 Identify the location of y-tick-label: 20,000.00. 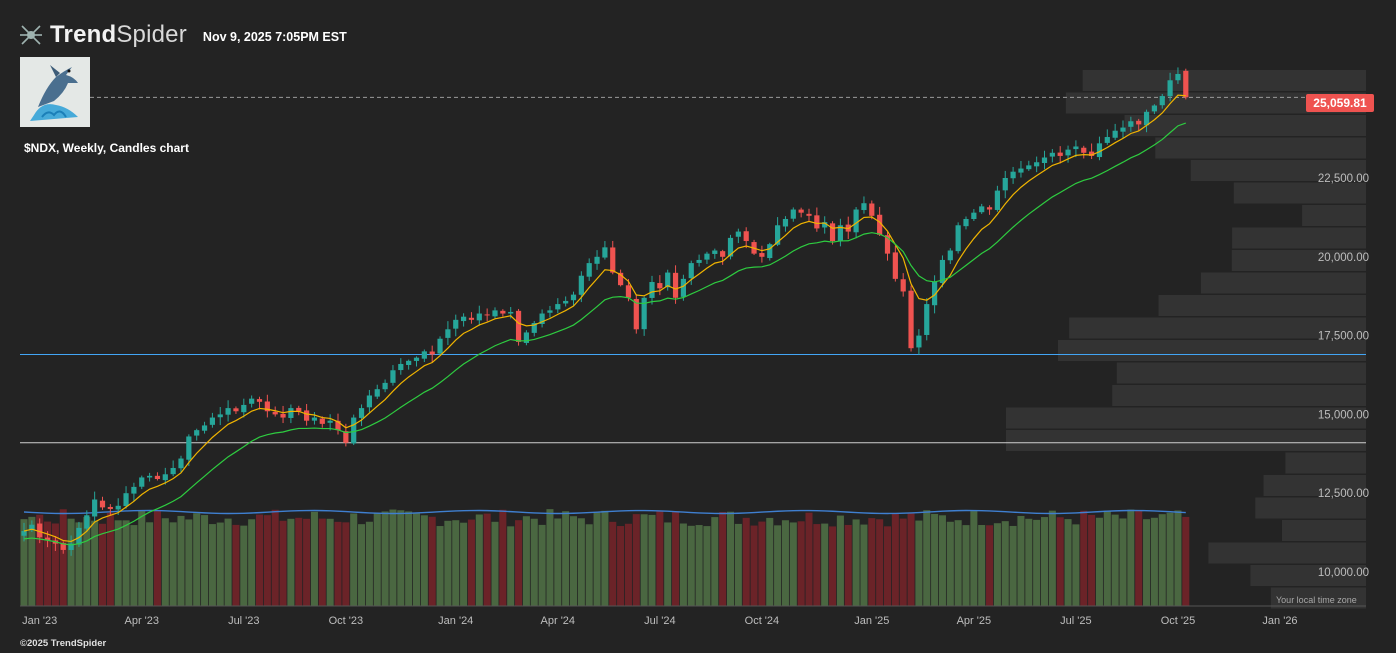
(1343, 258).